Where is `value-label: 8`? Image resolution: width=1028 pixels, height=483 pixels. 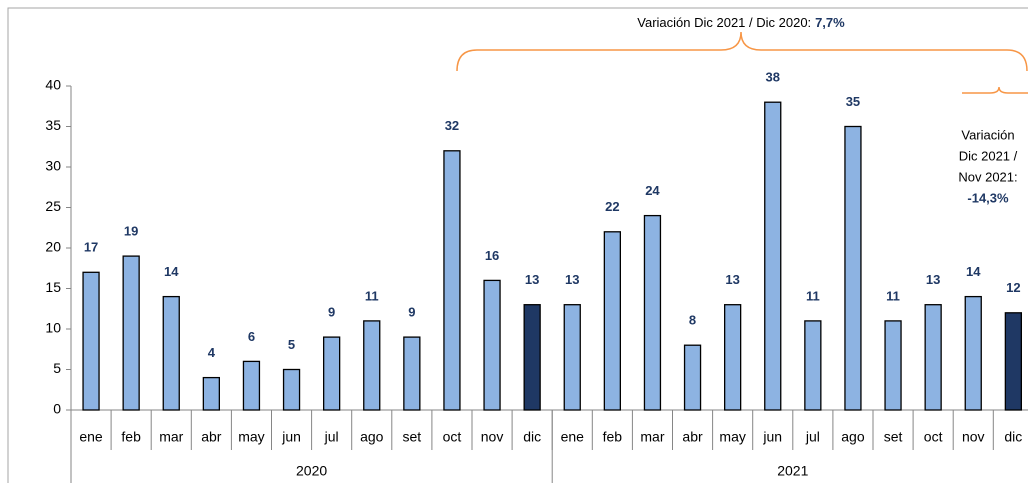 value-label: 8 is located at coordinates (692, 320).